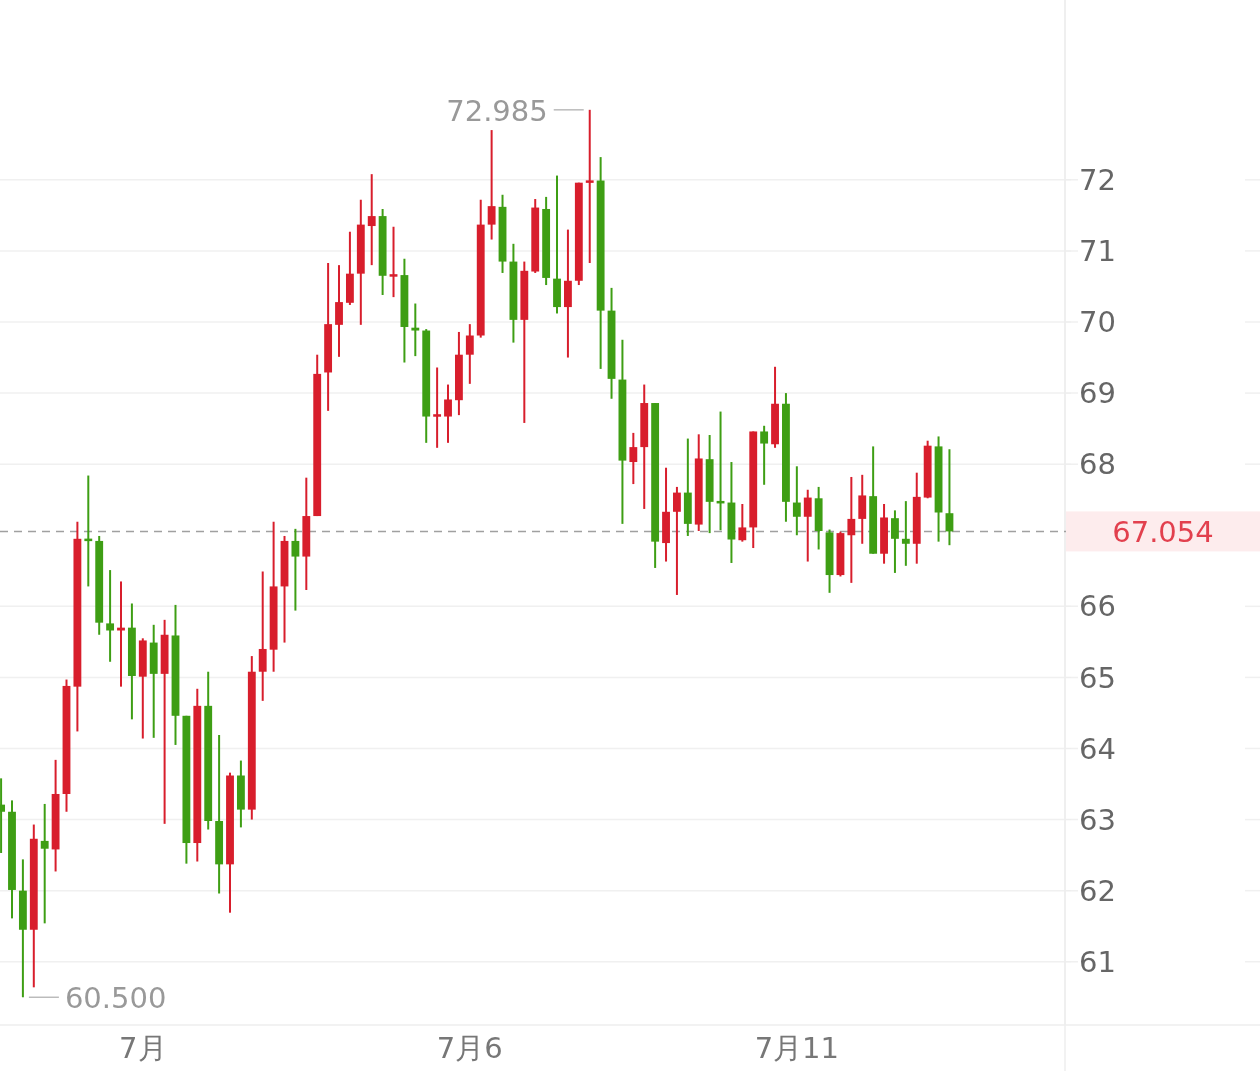 This screenshot has width=1260, height=1071. What do you see at coordinates (1097, 890) in the screenshot?
I see `y-tick-label: 62` at bounding box center [1097, 890].